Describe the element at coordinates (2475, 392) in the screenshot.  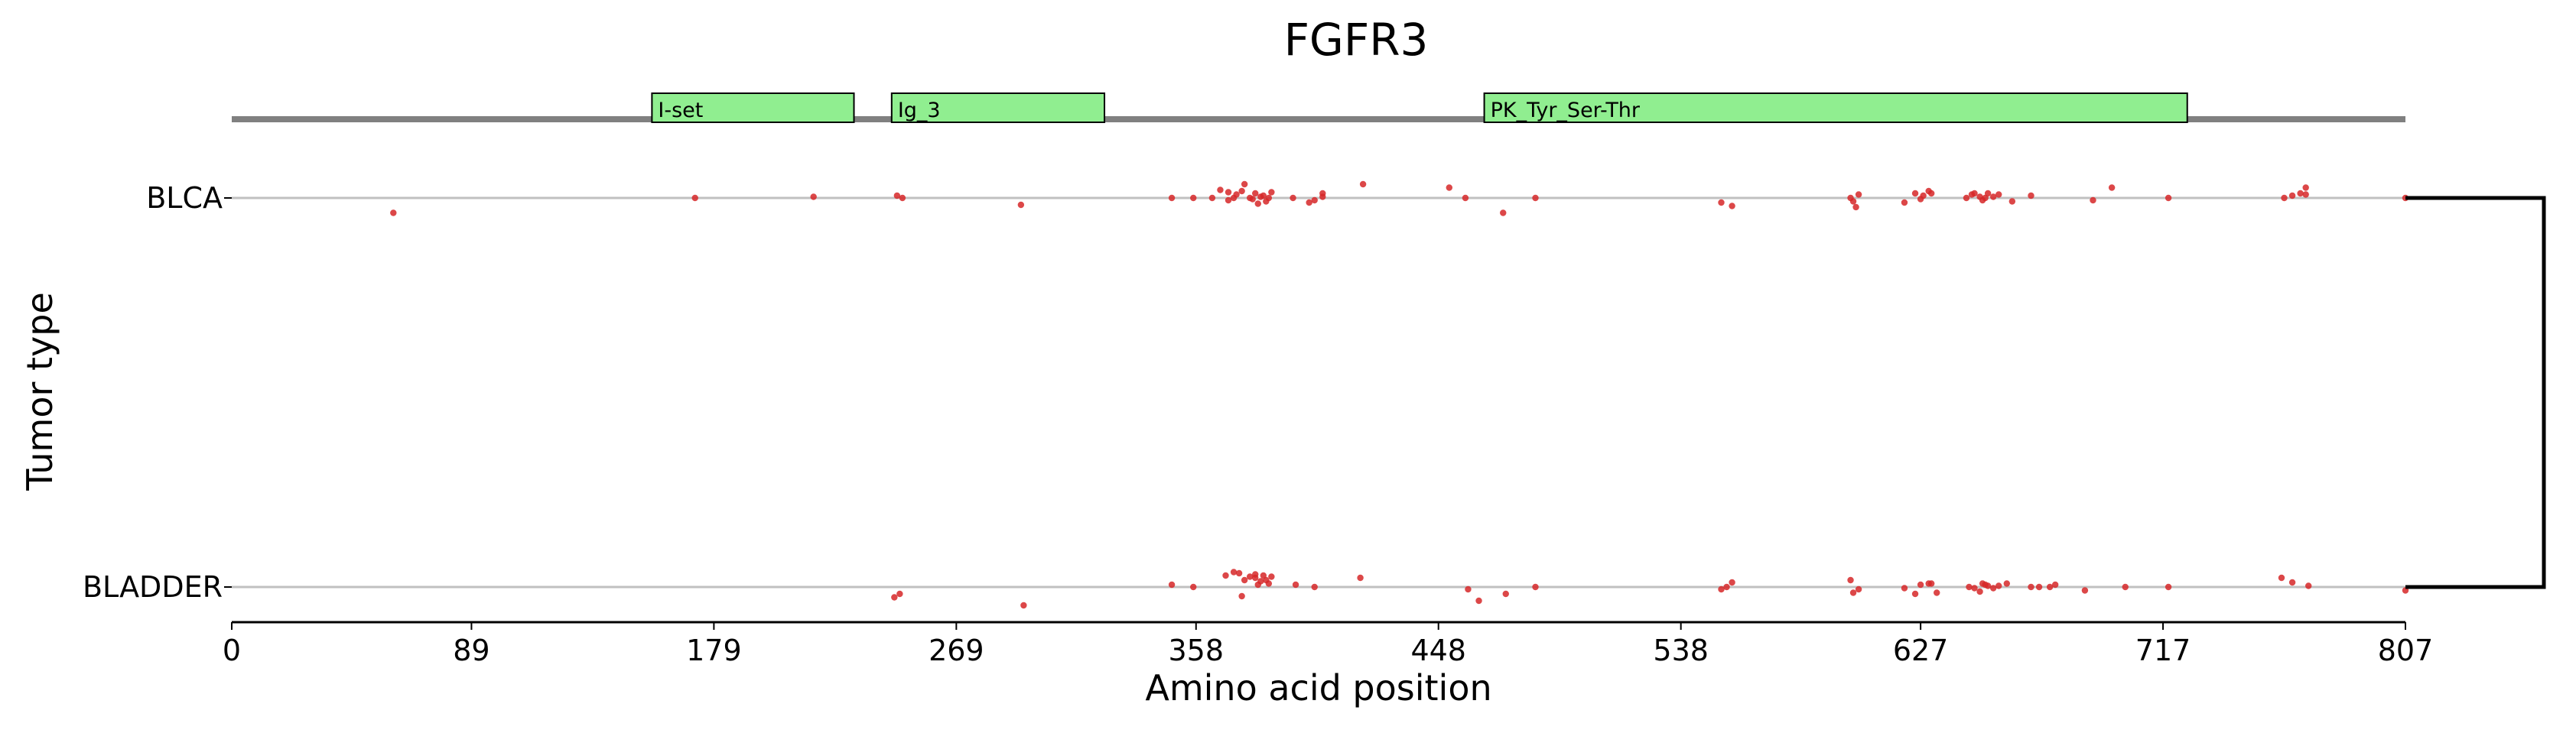
I see `dendrogram-bracket` at that location.